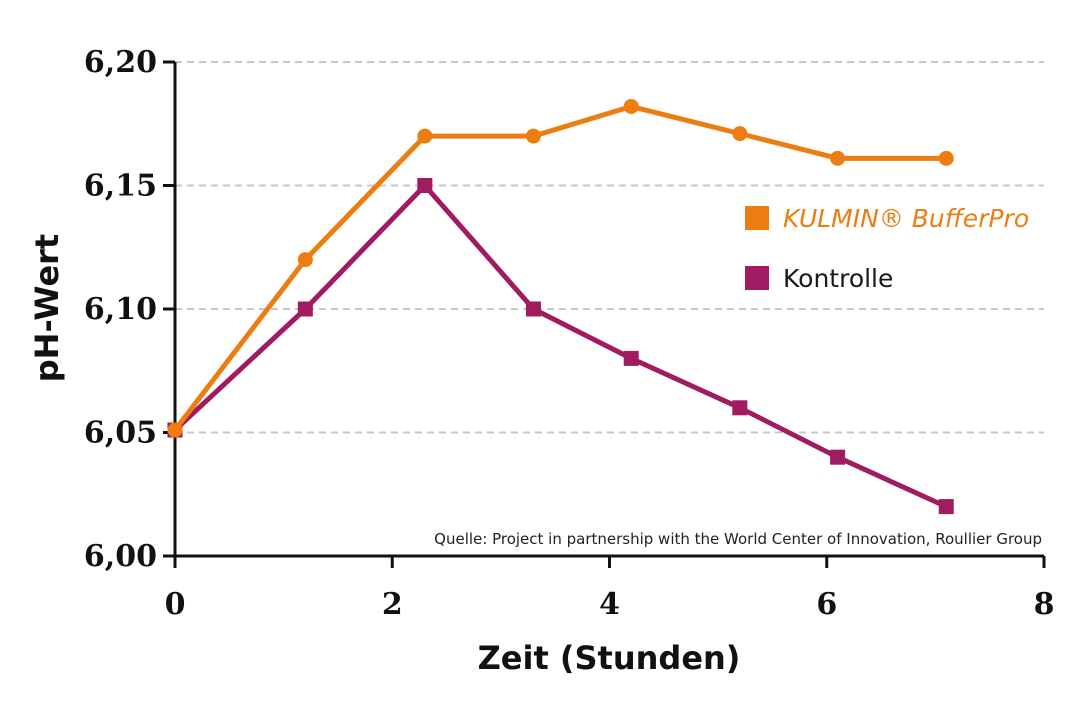 Image resolution: width=1080 pixels, height=720 pixels. What do you see at coordinates (120, 309) in the screenshot?
I see `y-tick-label: 6,10` at bounding box center [120, 309].